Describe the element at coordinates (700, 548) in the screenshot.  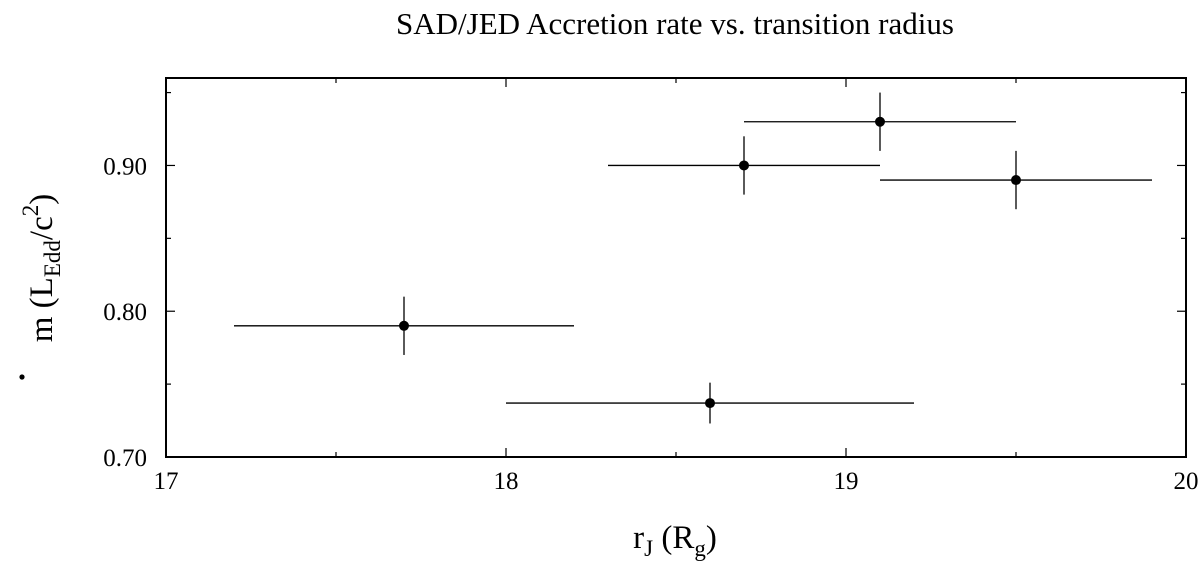
I see `x-axis-label-sub2: g` at that location.